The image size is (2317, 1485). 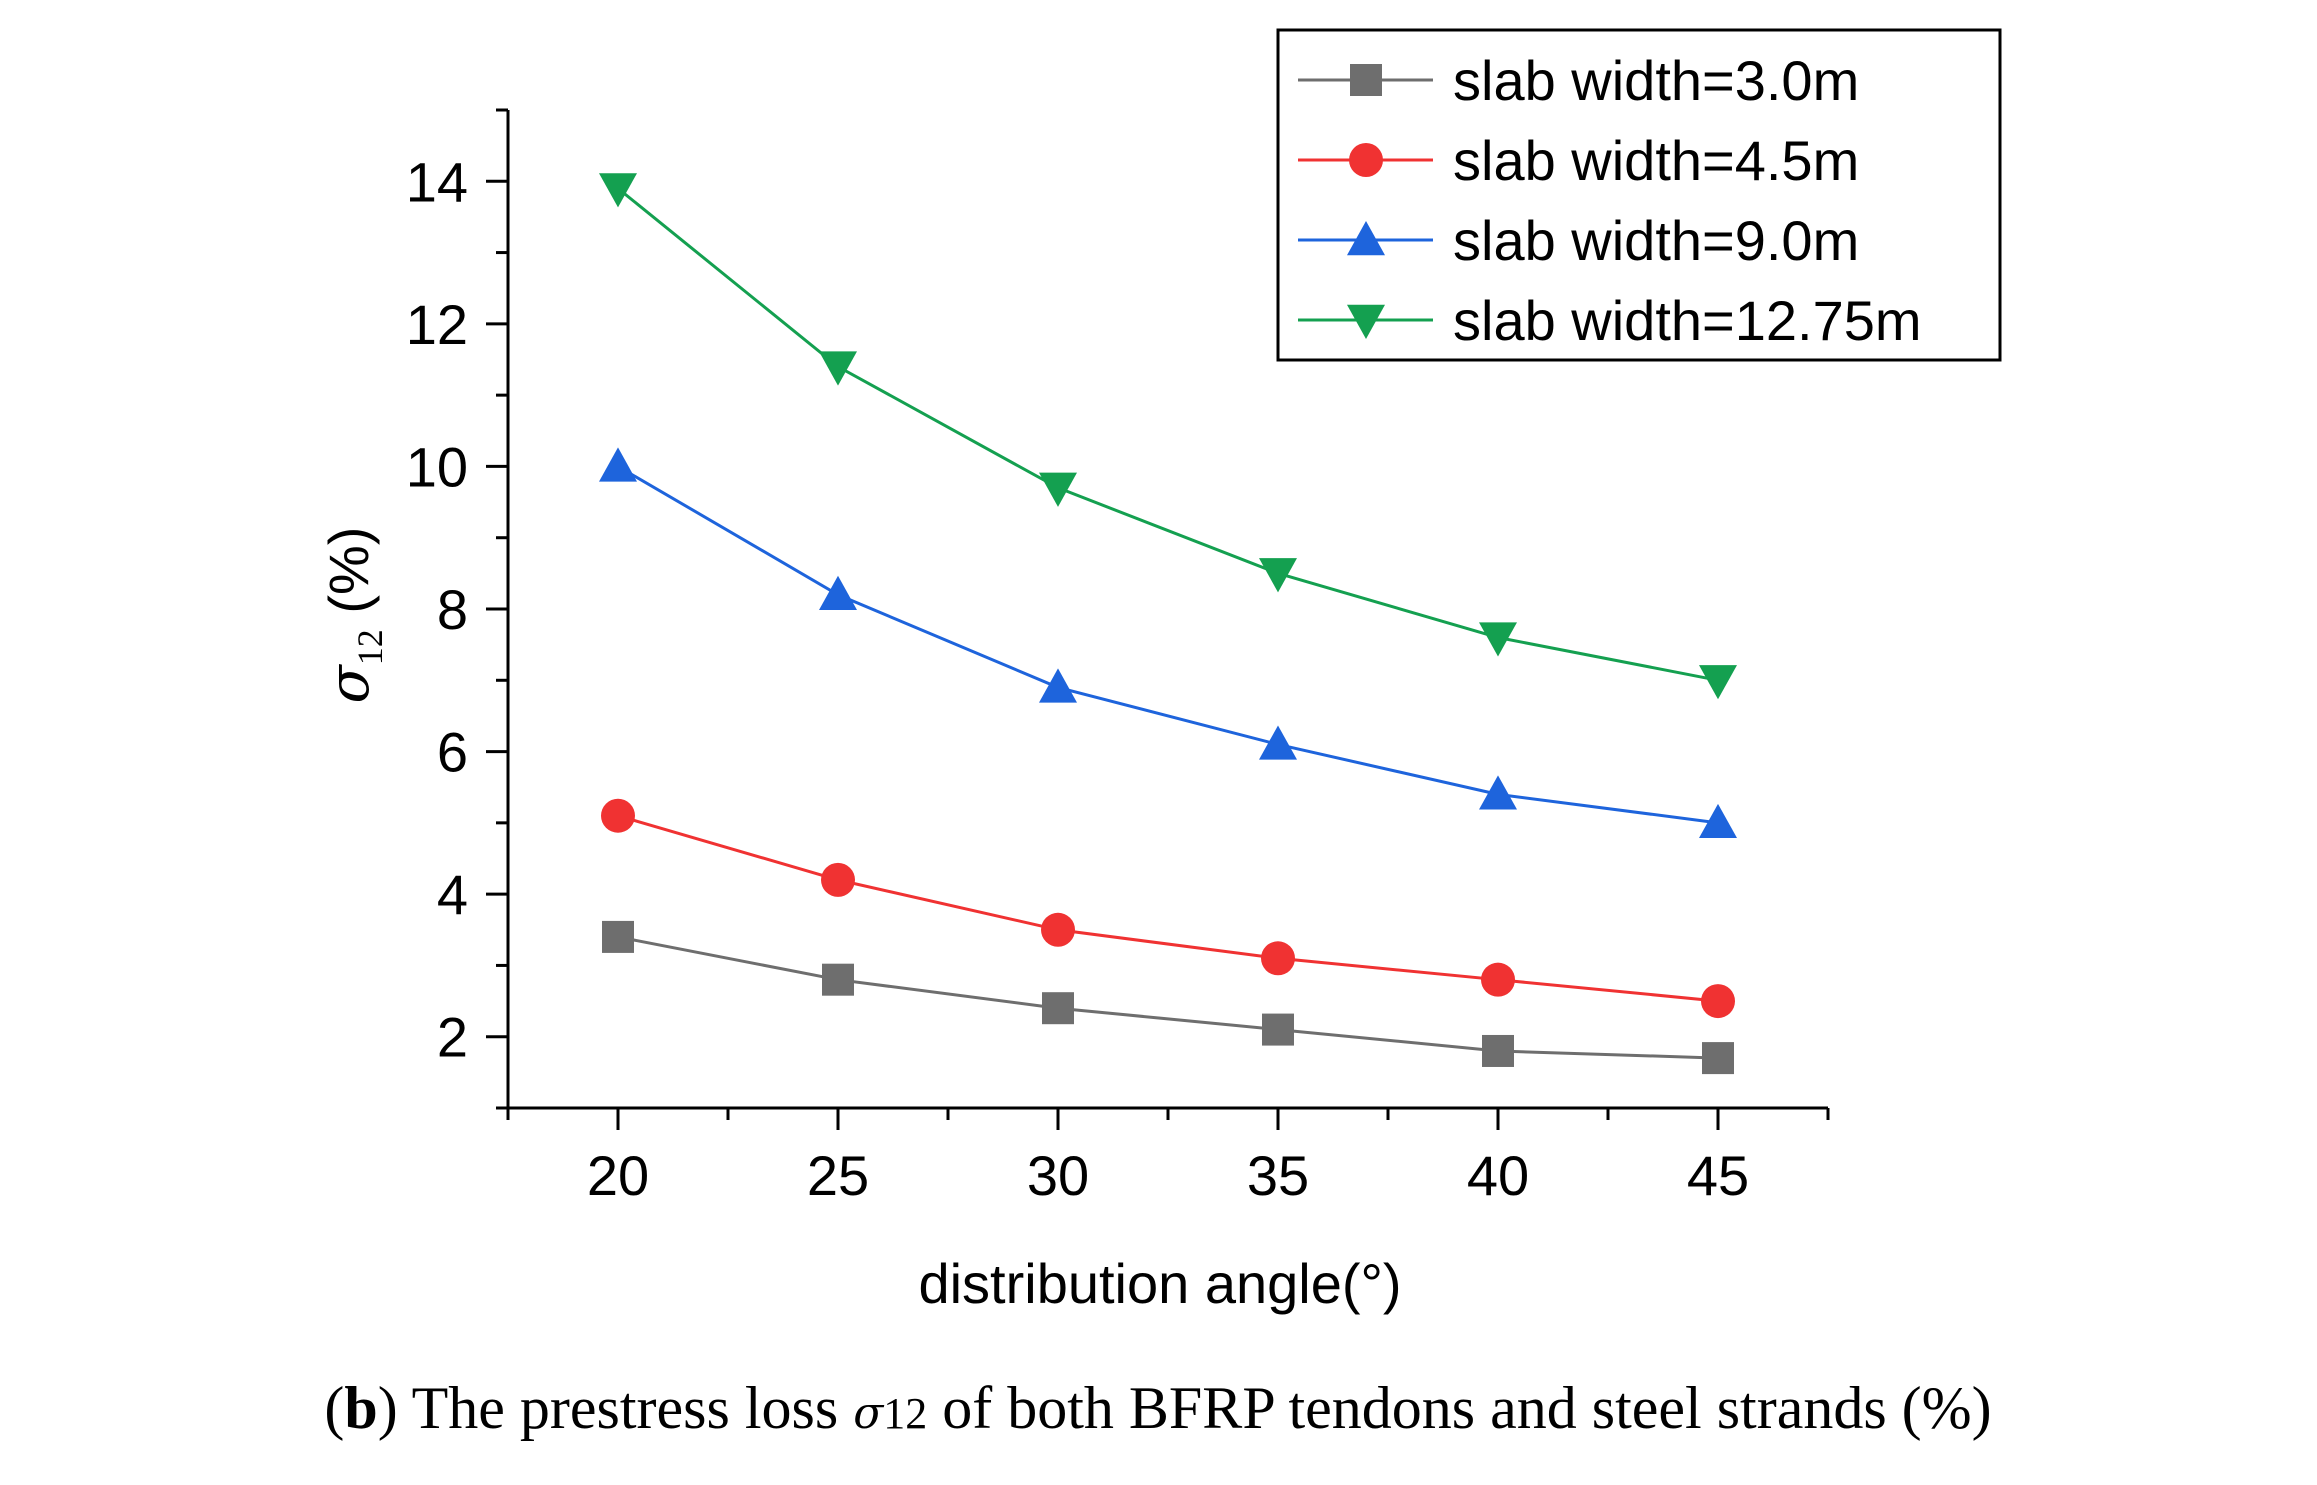 I want to click on caption-text-before: The prestress loss, so click(x=626, y=1408).